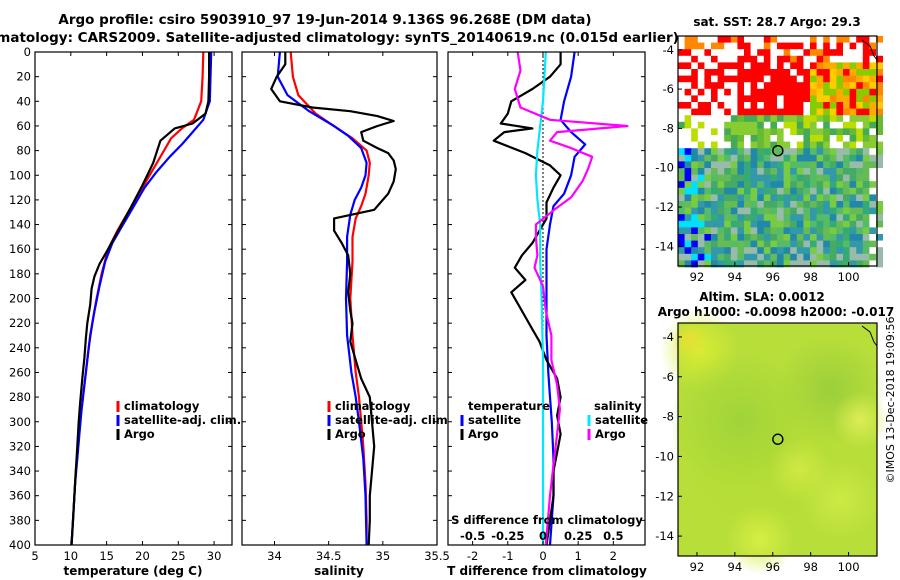 Image resolution: width=900 pixels, height=580 pixels. What do you see at coordinates (668, 50) in the screenshot?
I see `map-y-tick-label: -4` at bounding box center [668, 50].